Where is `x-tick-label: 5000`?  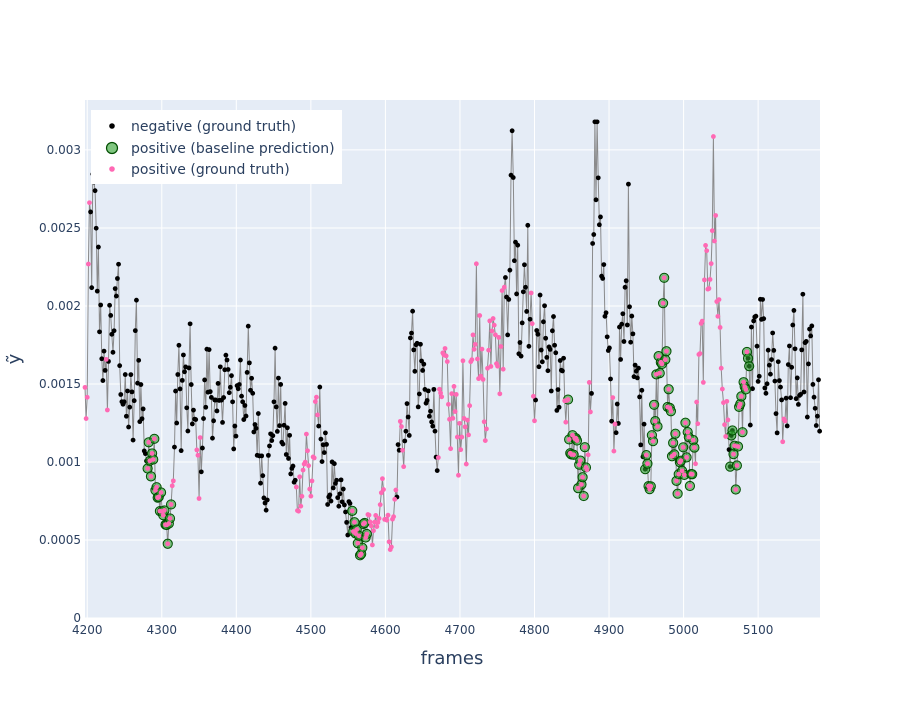 x-tick-label: 5000 is located at coordinates (683, 630).